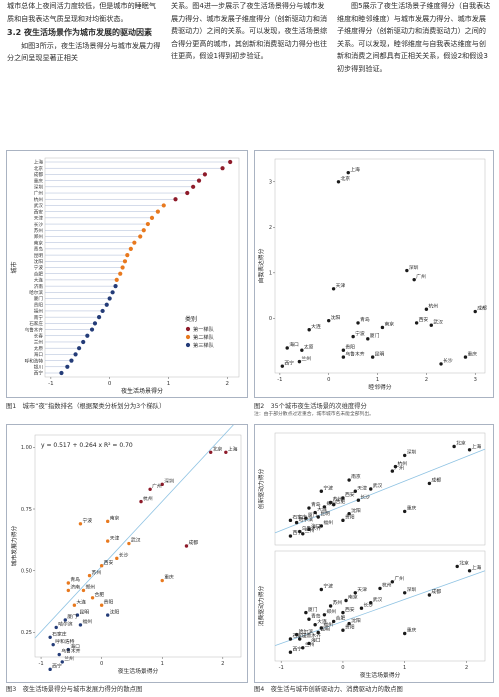 Image resolution: width=499 pixels, height=697 pixels. I want to click on point-label: 厦门, so click(313, 609).